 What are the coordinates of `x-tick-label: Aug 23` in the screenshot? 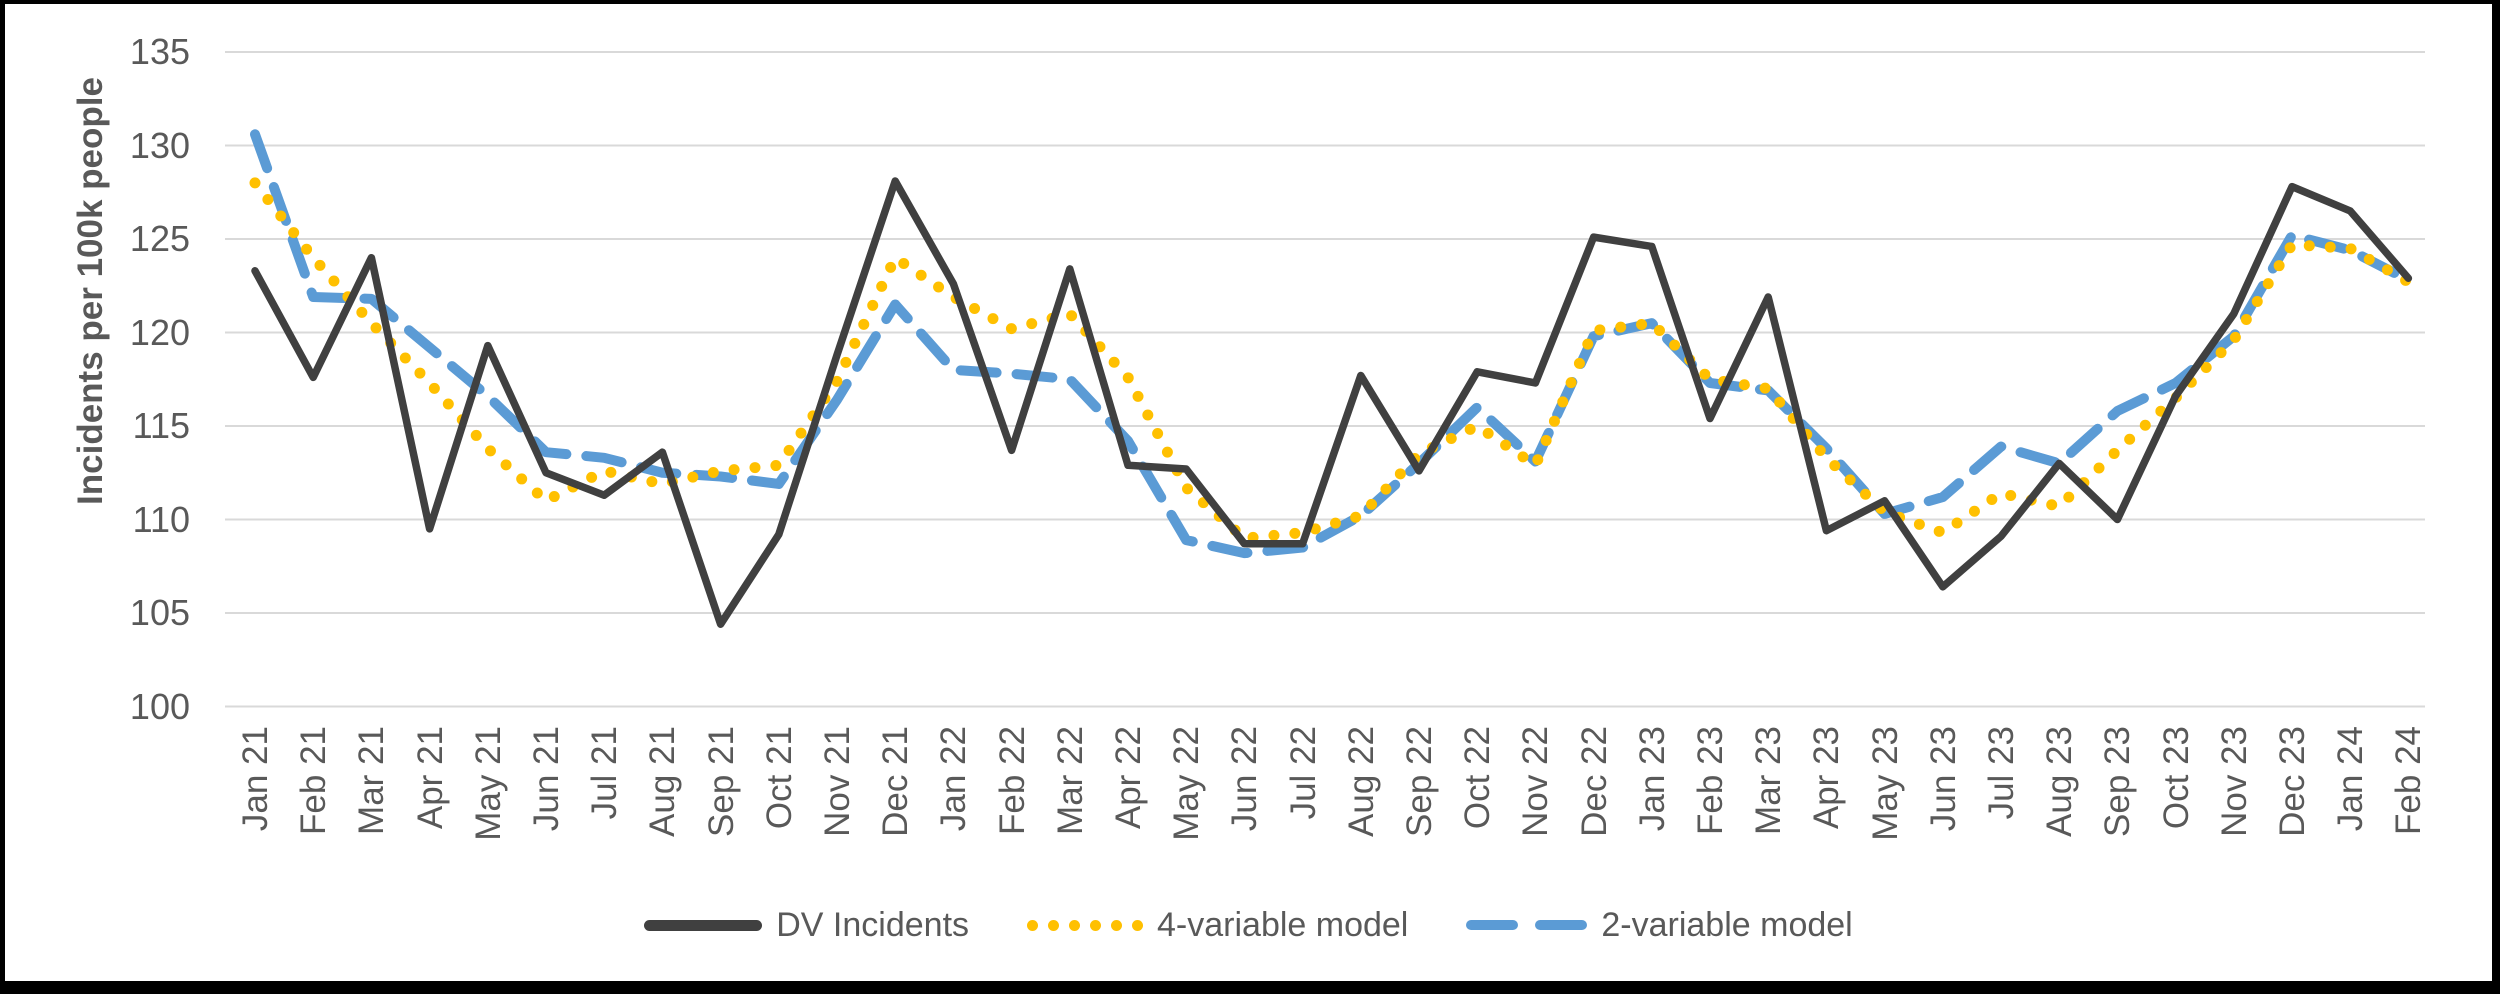 It's located at (2060, 781).